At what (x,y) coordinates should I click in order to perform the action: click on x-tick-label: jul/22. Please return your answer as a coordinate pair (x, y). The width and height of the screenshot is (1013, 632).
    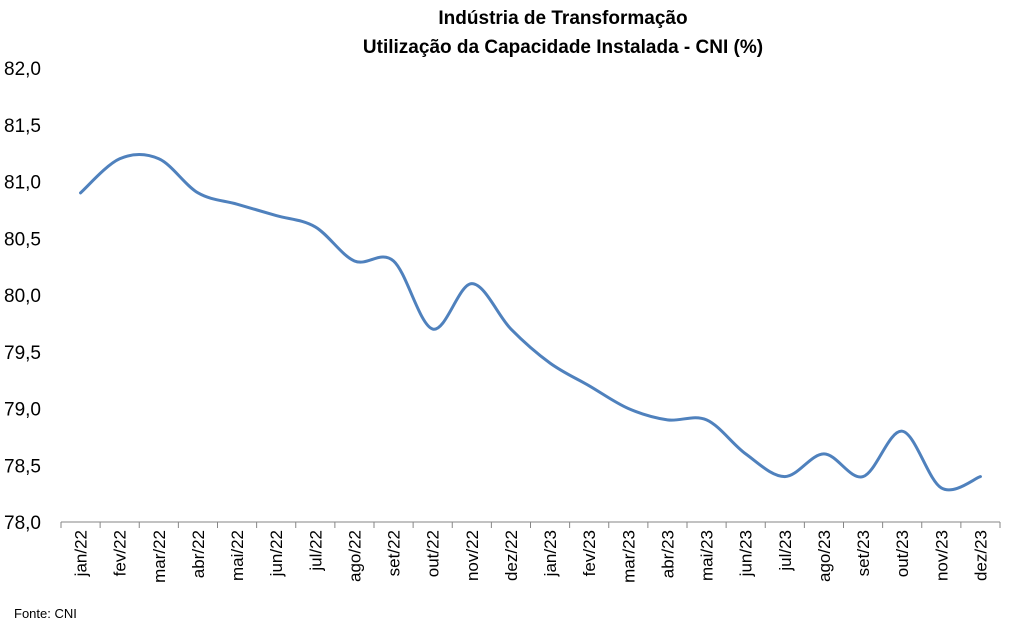
    Looking at the image, I should click on (315, 551).